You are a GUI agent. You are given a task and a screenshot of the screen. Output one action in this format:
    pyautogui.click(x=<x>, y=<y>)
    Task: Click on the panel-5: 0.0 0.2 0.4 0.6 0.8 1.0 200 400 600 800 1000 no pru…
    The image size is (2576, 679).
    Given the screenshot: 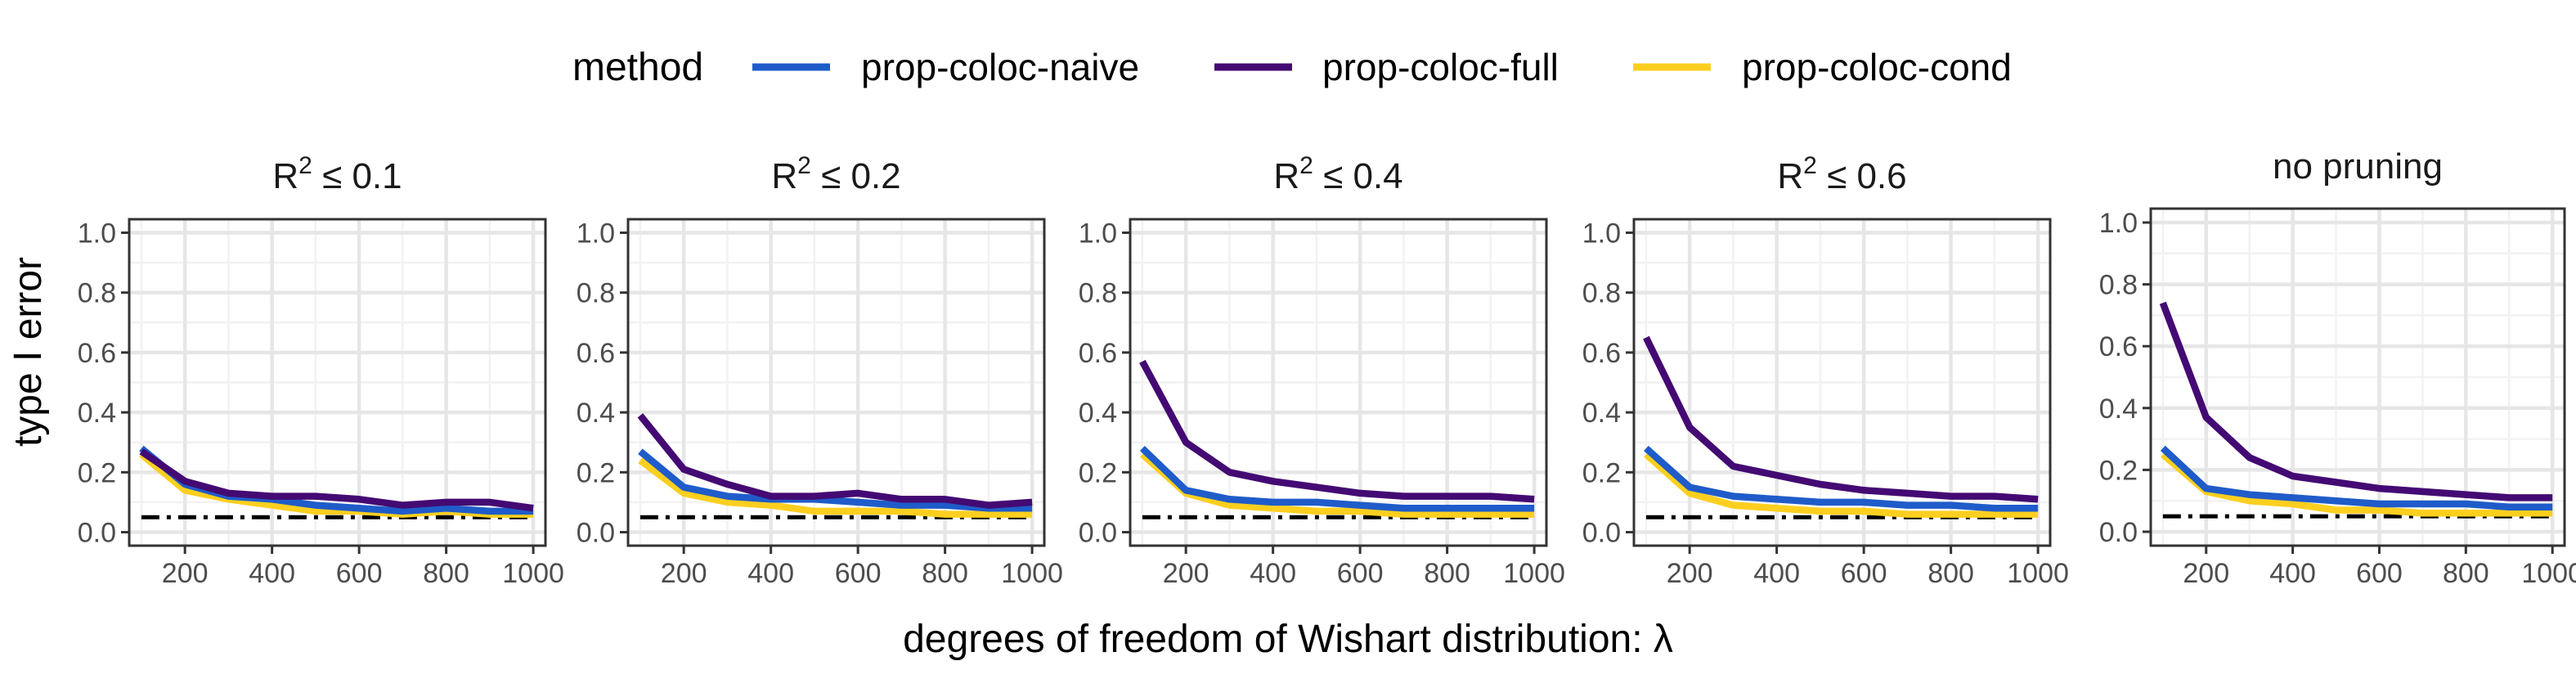 What is the action you would take?
    pyautogui.click(x=2337, y=368)
    